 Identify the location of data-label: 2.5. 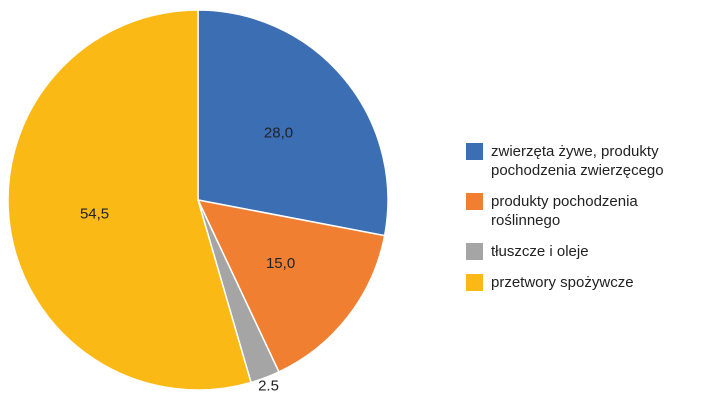
(268, 386).